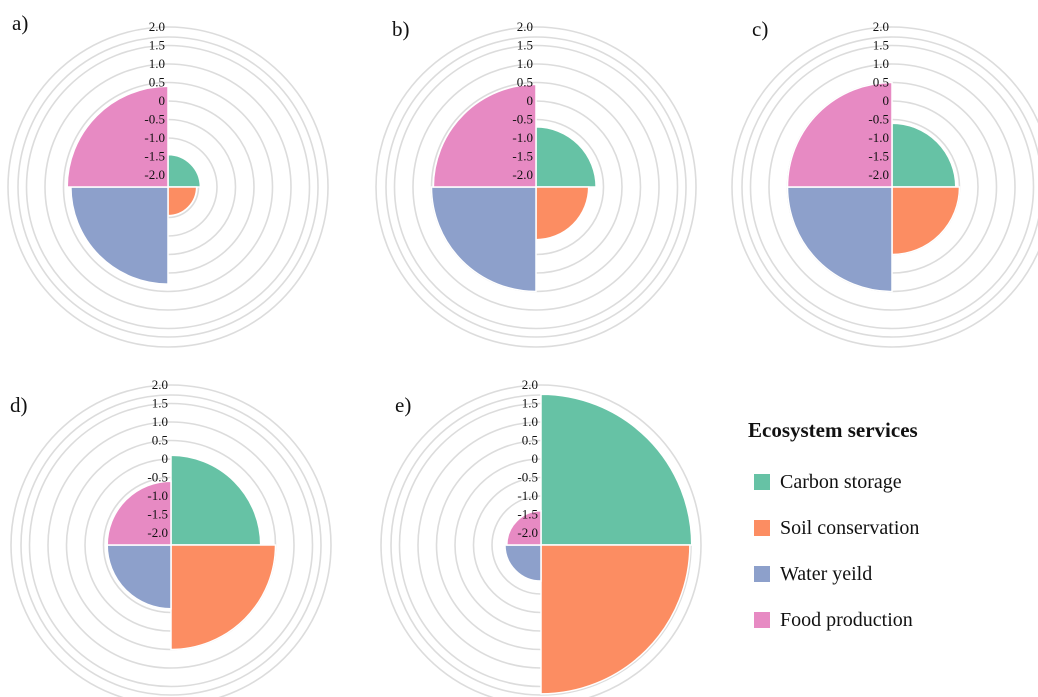 The height and width of the screenshot is (697, 1038). I want to click on legend-item-soil-conservation: Soil conservation, so click(888, 528).